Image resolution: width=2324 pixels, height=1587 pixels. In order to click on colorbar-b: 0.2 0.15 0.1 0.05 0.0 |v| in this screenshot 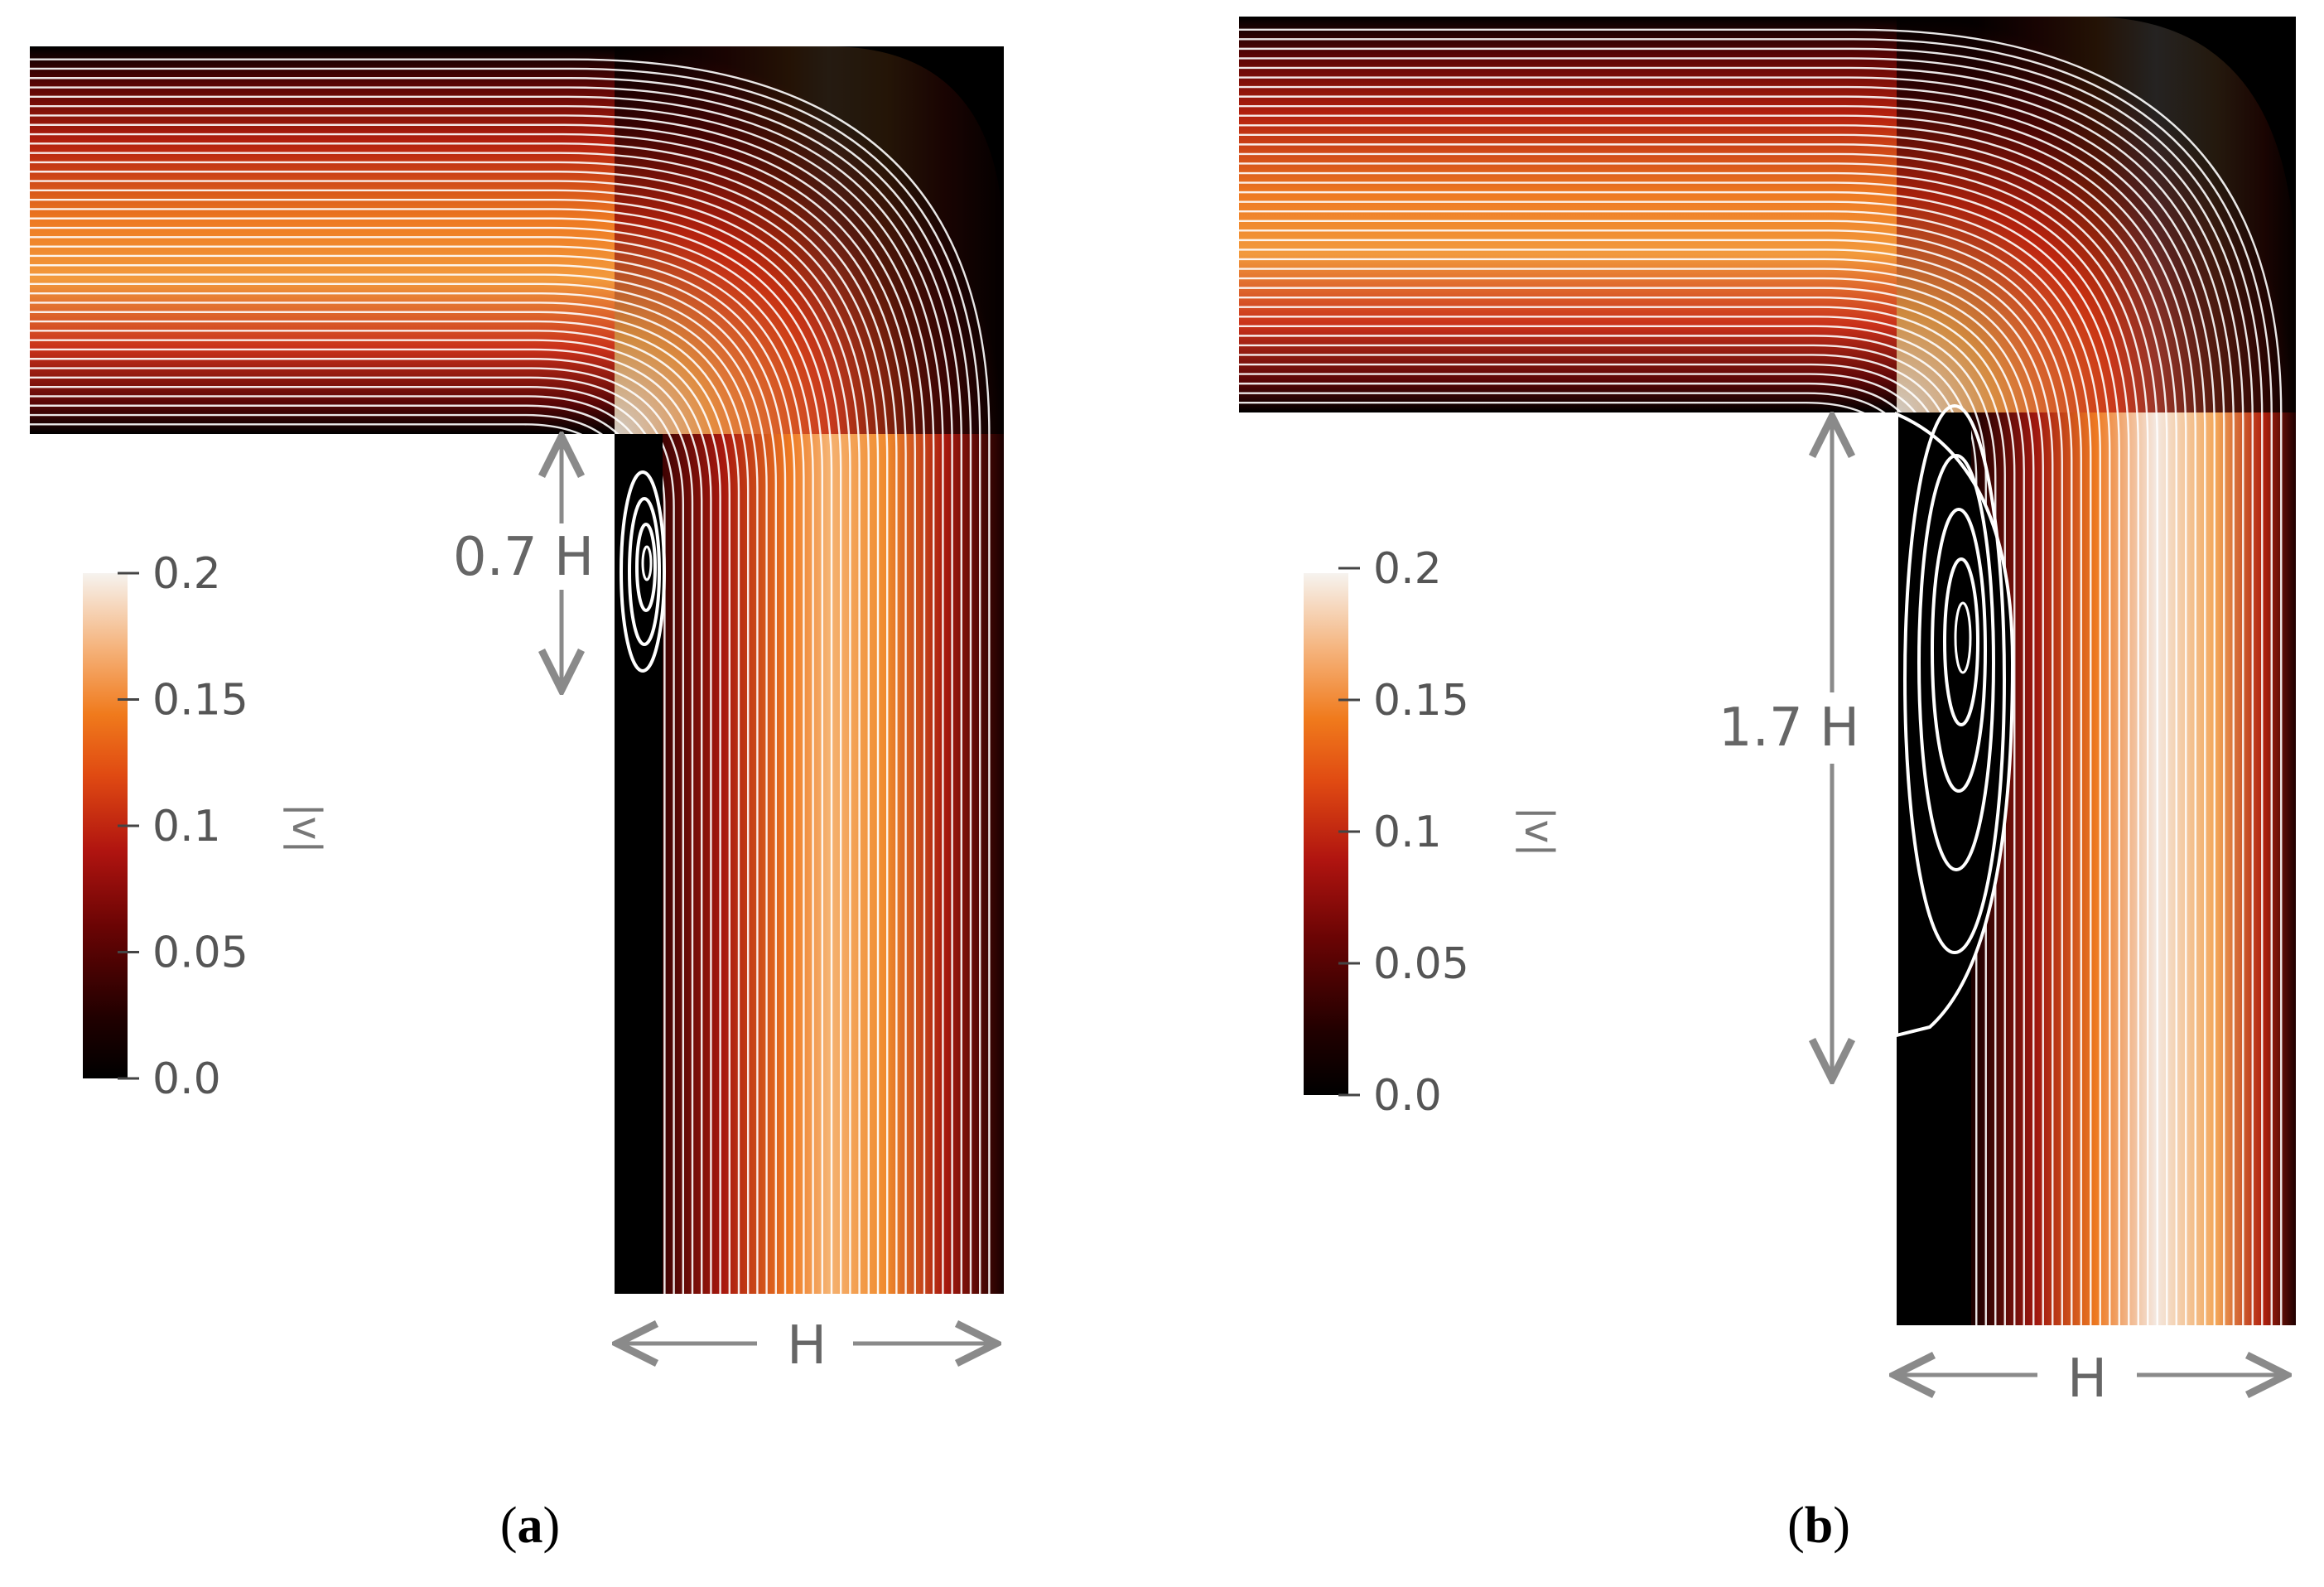, I will do `click(1433, 832)`.